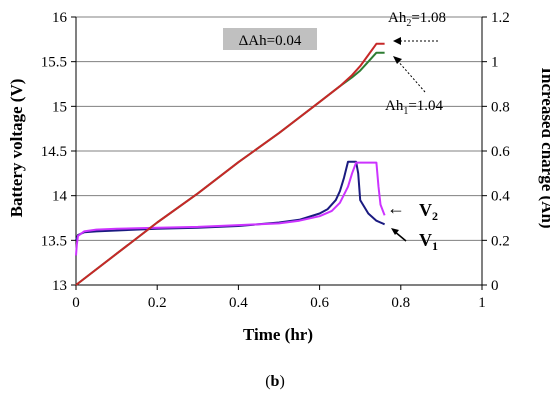  I want to click on y2-tick-label: 0.8, so click(500, 107).